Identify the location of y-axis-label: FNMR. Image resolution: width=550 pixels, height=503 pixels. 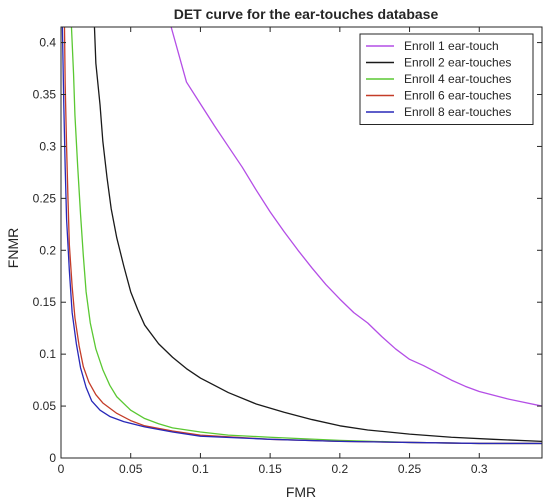
(13, 248).